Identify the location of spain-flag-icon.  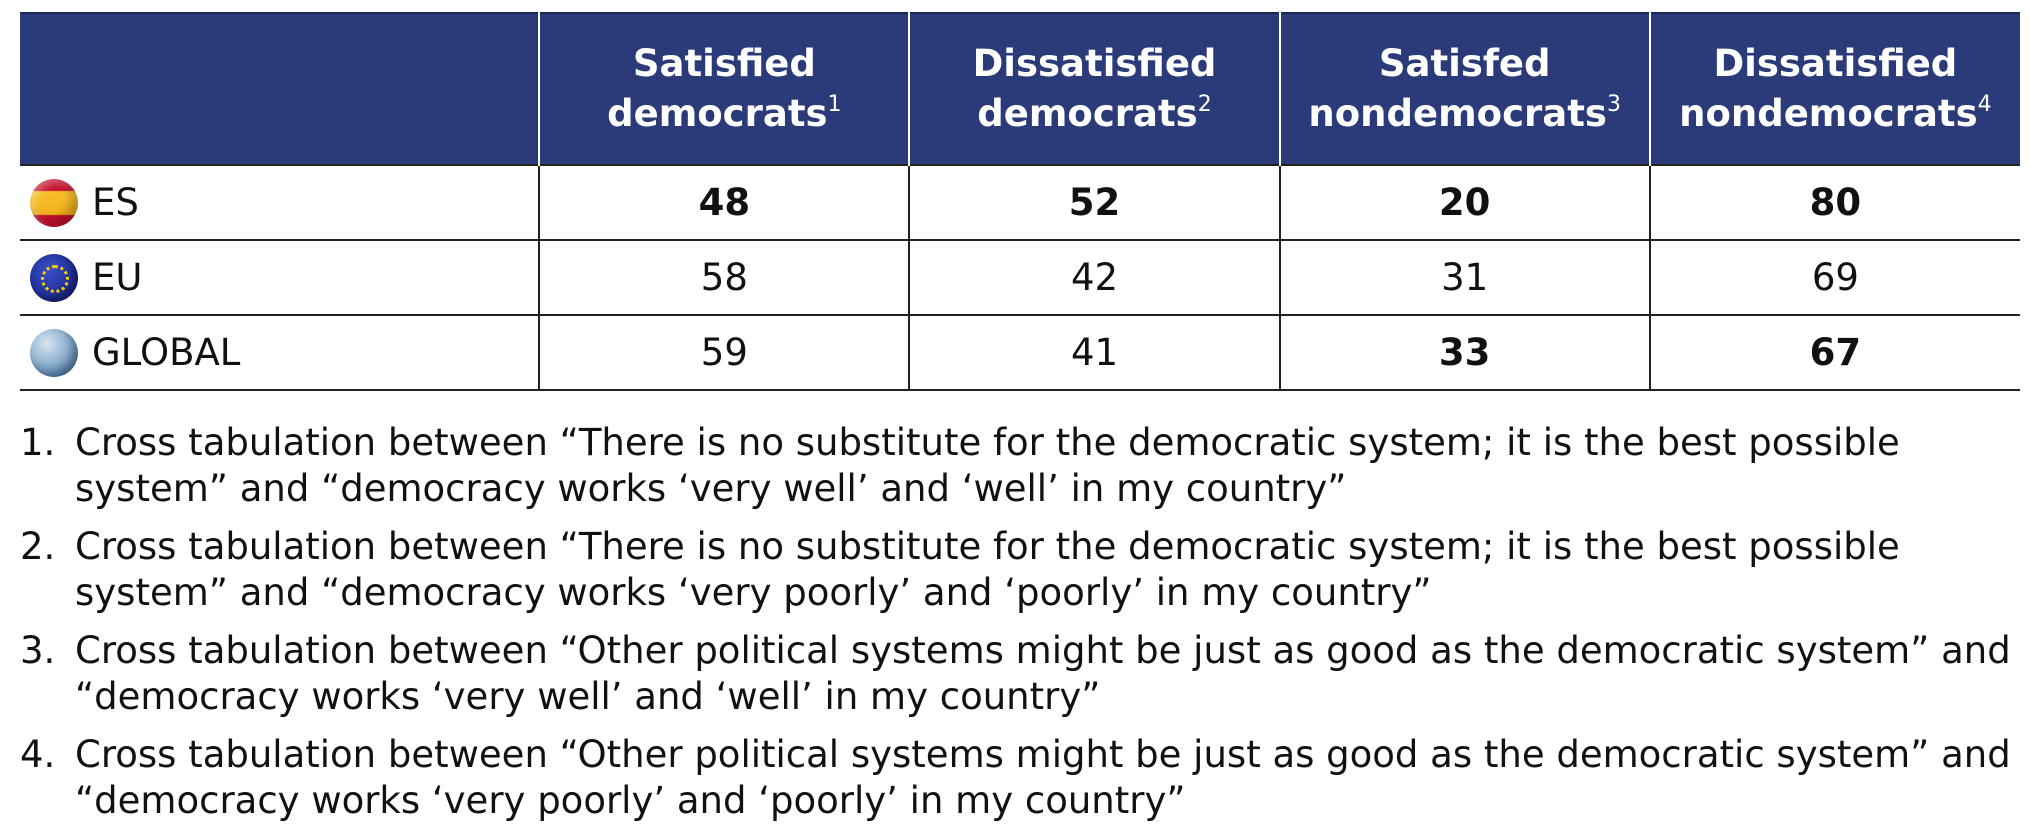
(54, 202).